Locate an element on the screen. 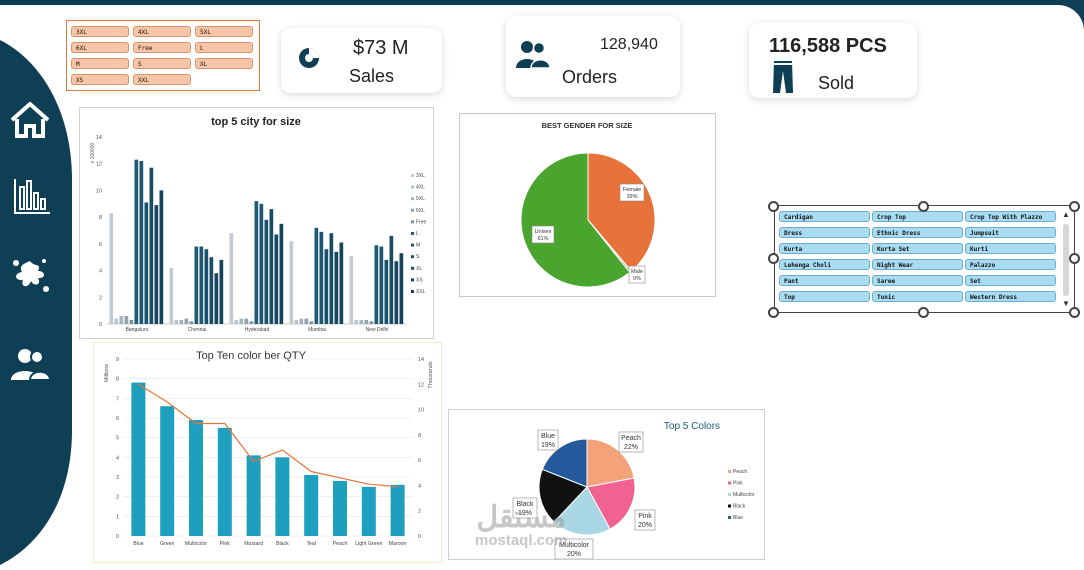  size-slicer-item: 3XL is located at coordinates (100, 31).